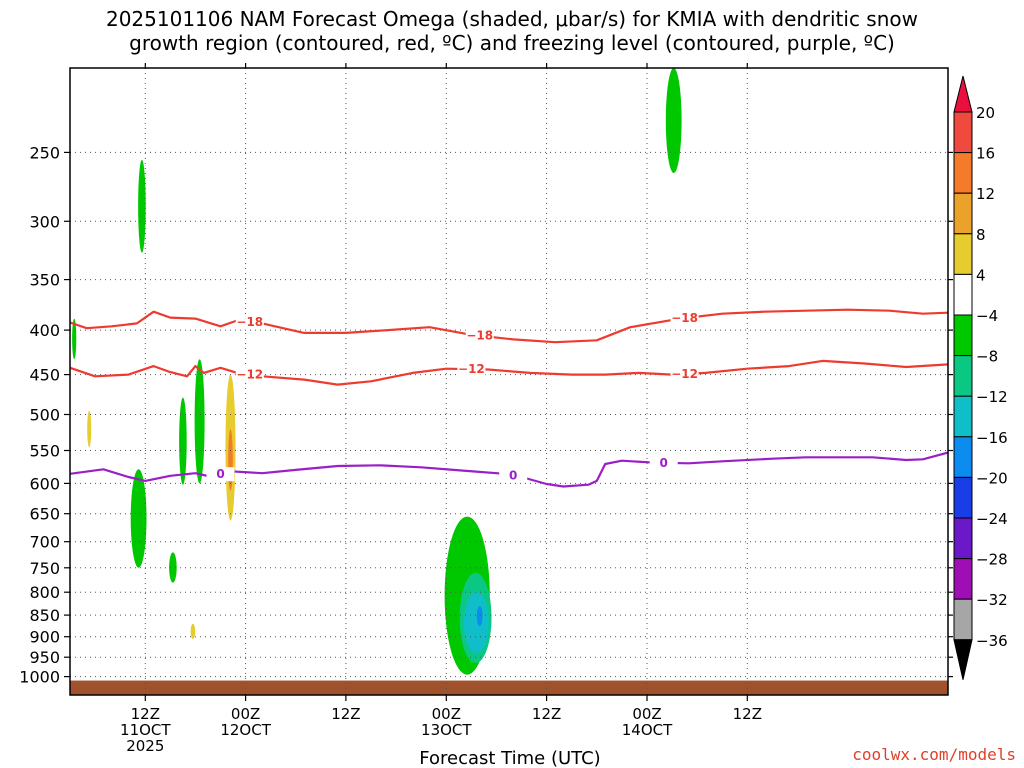 This screenshot has height=768, width=1024. What do you see at coordinates (44, 483) in the screenshot?
I see `y-tick-label: 600` at bounding box center [44, 483].